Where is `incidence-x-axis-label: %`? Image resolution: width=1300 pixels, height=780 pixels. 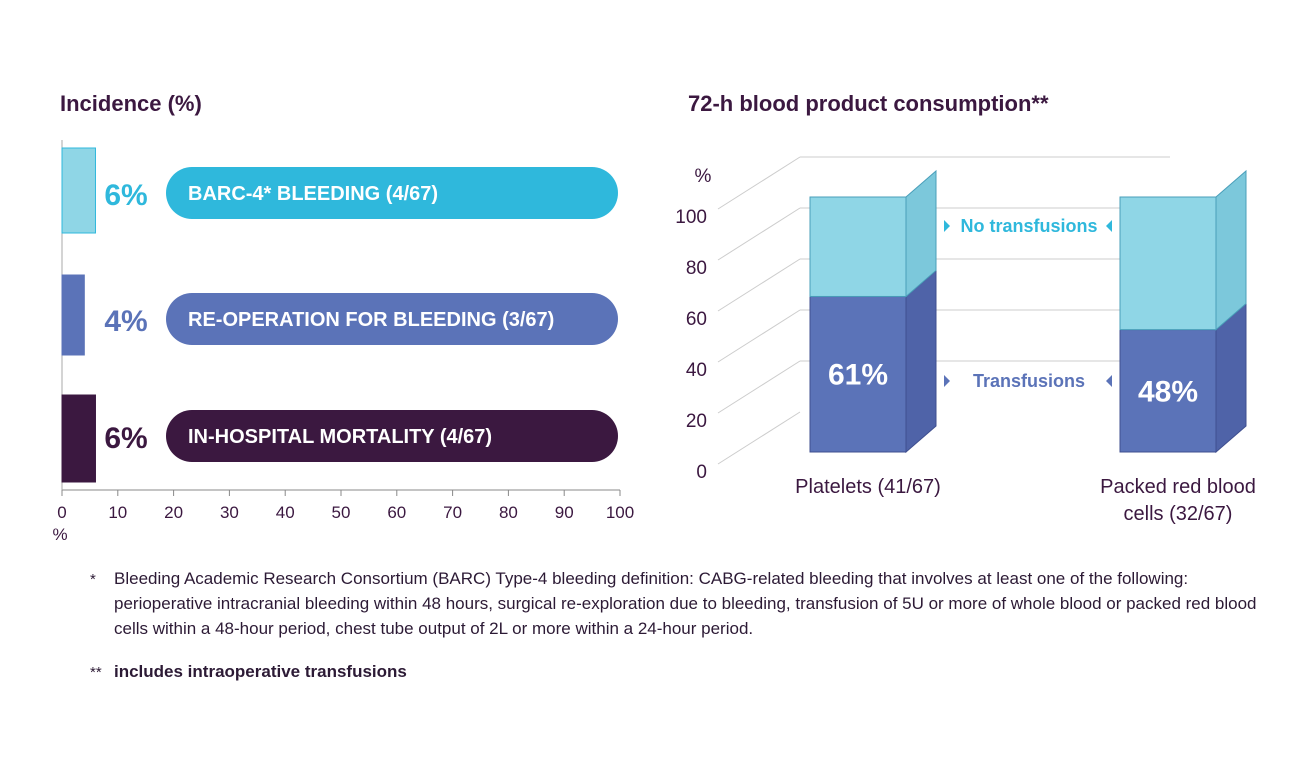
incidence-x-axis-label: % is located at coordinates (59, 534).